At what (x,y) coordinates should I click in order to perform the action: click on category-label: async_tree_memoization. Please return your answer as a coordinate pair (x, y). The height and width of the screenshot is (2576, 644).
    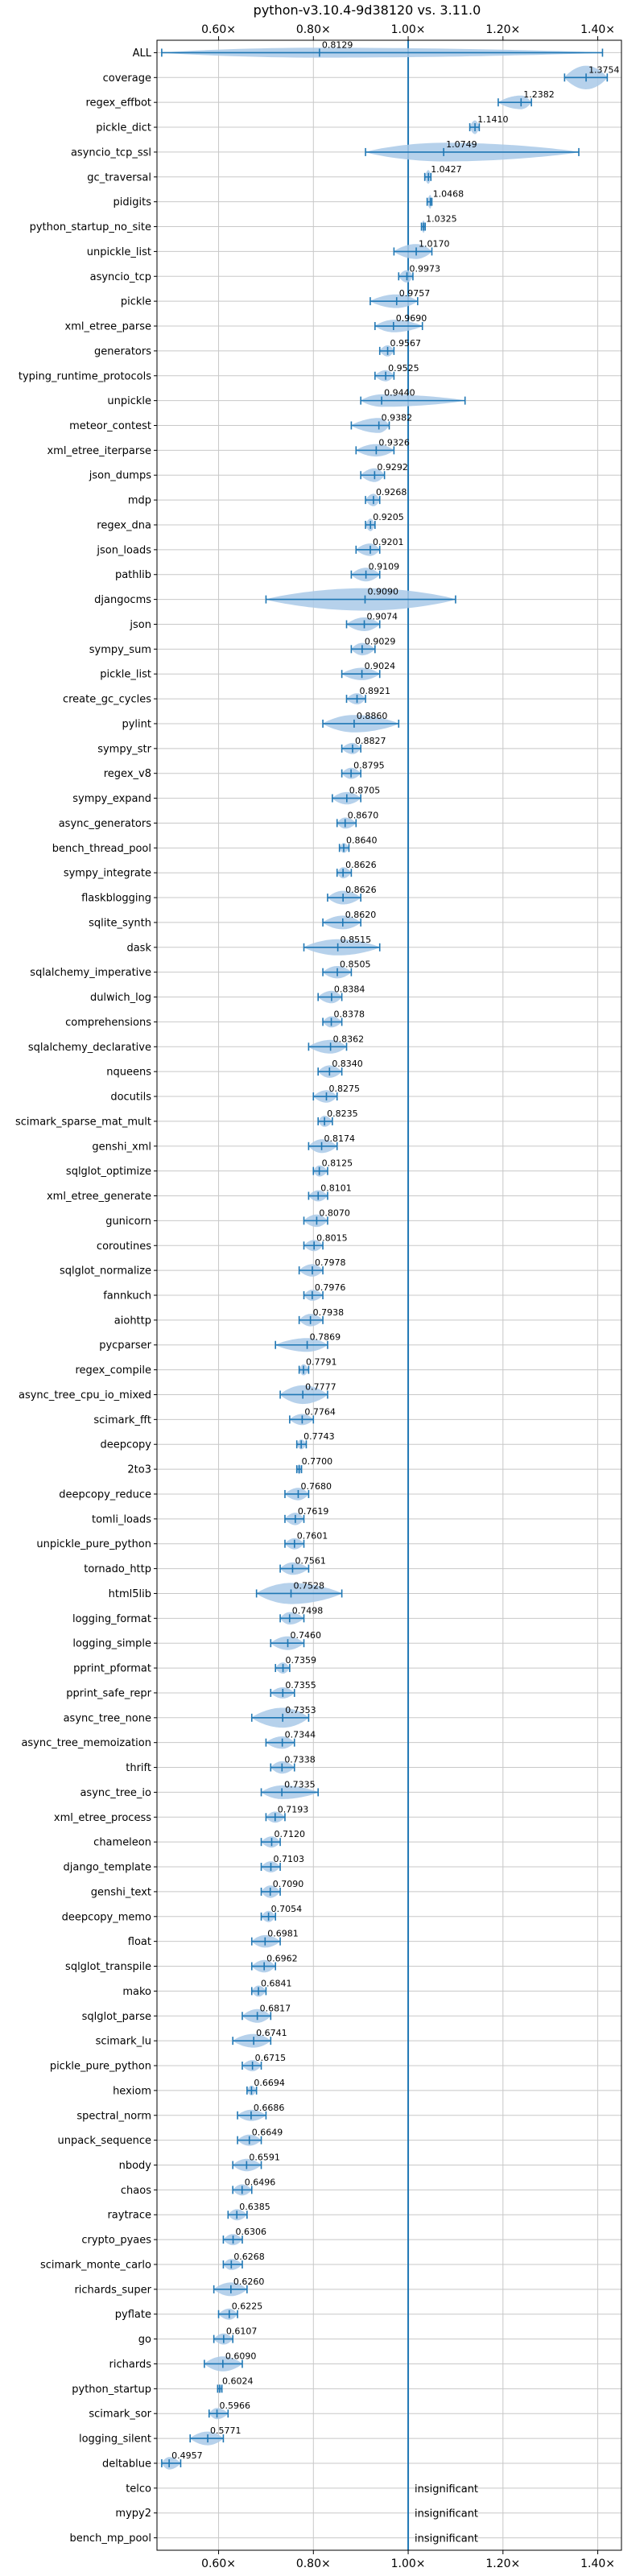
    Looking at the image, I should click on (86, 1743).